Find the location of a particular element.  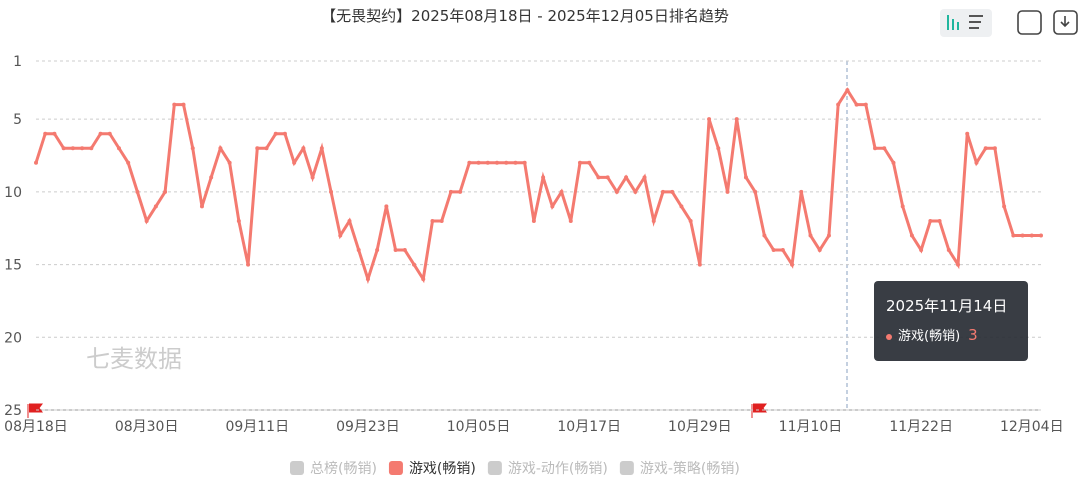

y-tick-label: 1 is located at coordinates (17, 62).